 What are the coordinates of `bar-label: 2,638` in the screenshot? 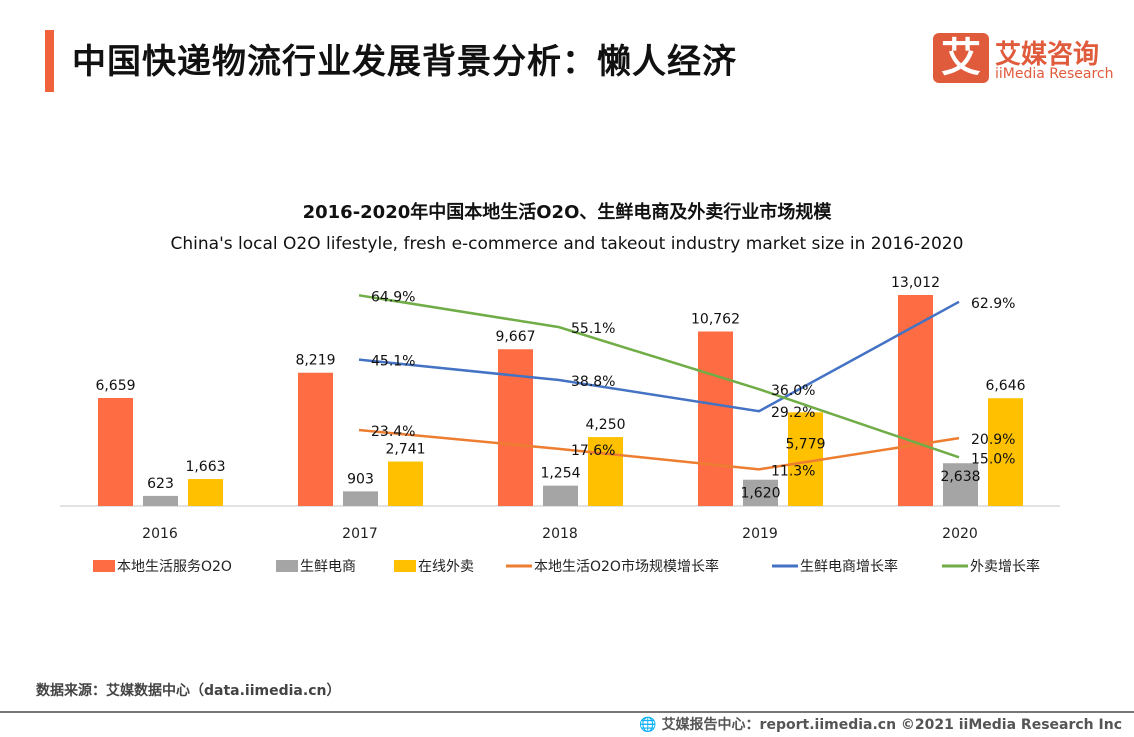 It's located at (960, 477).